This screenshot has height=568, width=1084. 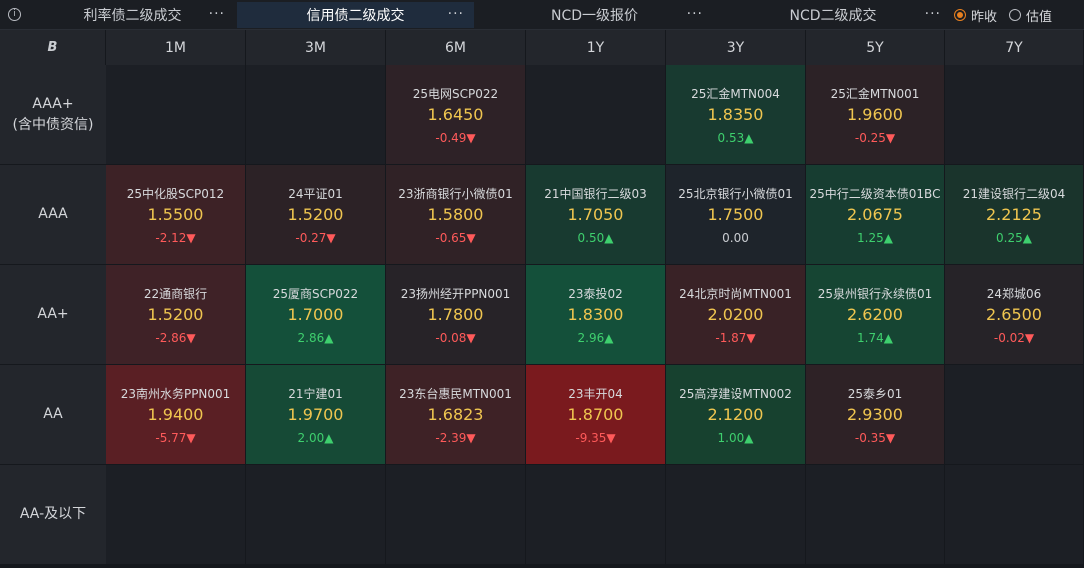 What do you see at coordinates (1014, 215) in the screenshot?
I see `bond-quote-cell: 21建设银行二级04 2.2125 0.25▲` at bounding box center [1014, 215].